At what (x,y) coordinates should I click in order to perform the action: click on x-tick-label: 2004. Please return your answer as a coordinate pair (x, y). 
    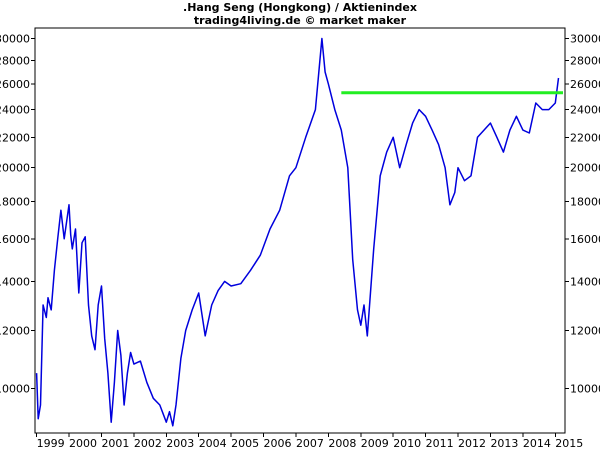
    Looking at the image, I should click on (213, 443).